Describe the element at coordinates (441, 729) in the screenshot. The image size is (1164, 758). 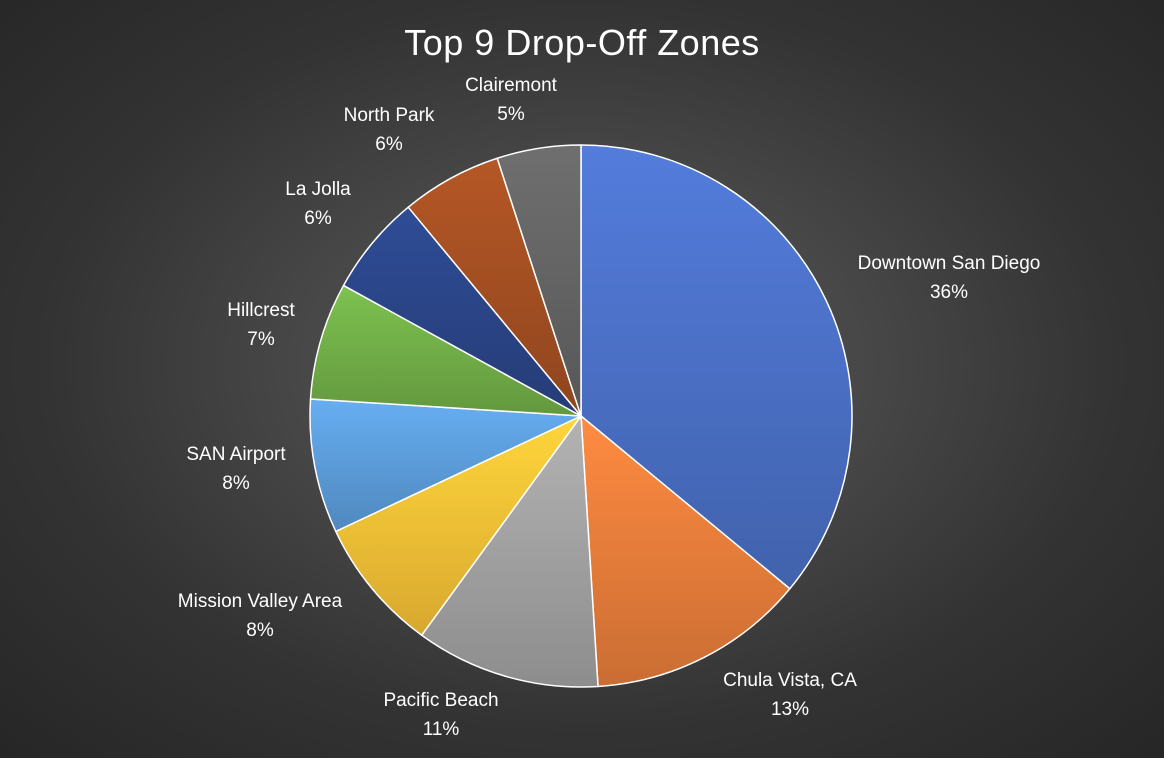
I see `label-value-pacific-beach: 11%` at that location.